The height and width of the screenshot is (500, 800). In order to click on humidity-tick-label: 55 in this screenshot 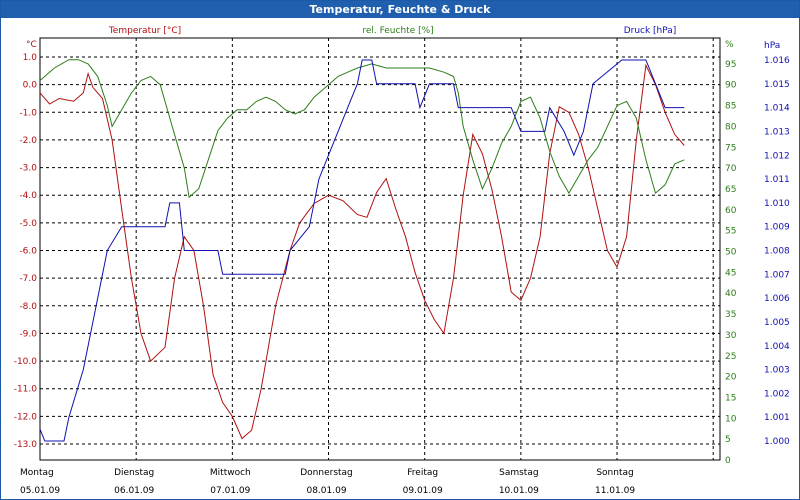, I will do `click(730, 232)`.